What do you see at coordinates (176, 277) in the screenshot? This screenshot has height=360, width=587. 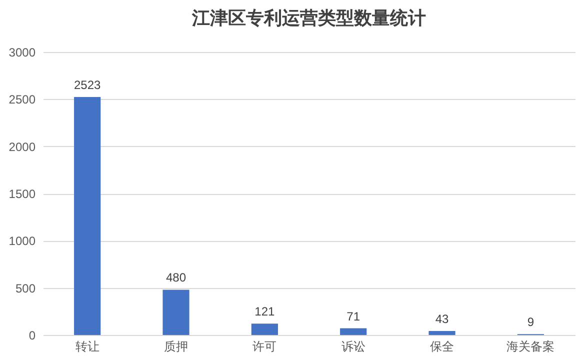 I see `data-label: 480` at bounding box center [176, 277].